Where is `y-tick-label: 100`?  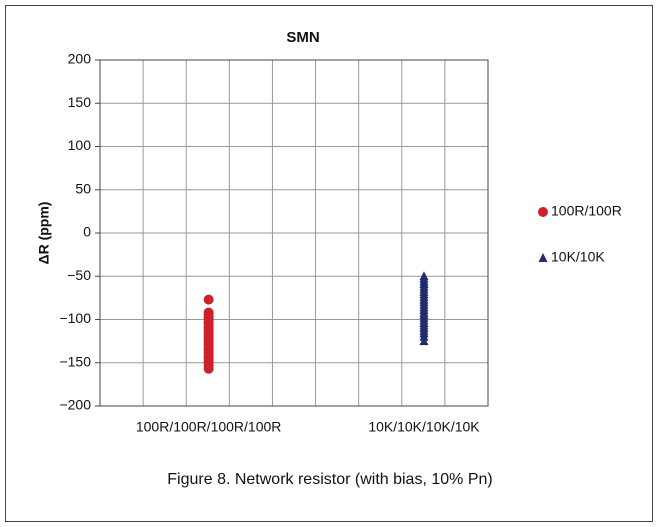 y-tick-label: 100 is located at coordinates (80, 145).